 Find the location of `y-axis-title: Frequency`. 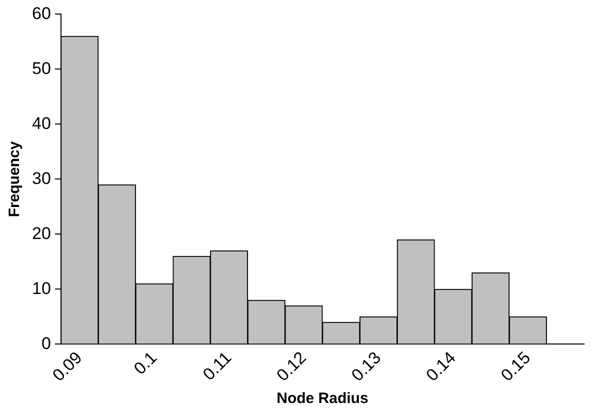

y-axis-title: Frequency is located at coordinates (15, 179).